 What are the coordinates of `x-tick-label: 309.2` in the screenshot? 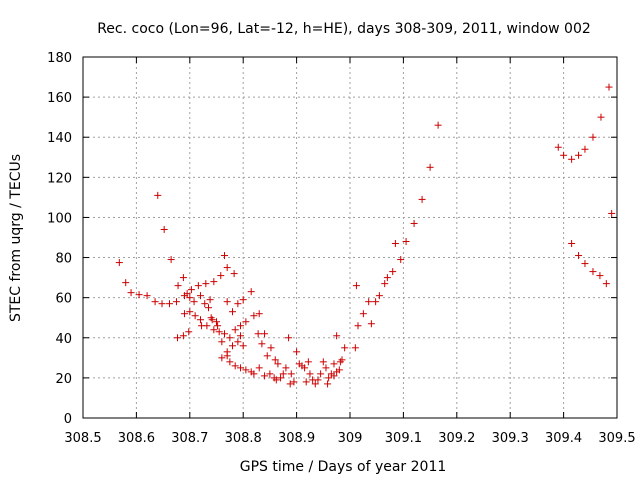 It's located at (456, 438).